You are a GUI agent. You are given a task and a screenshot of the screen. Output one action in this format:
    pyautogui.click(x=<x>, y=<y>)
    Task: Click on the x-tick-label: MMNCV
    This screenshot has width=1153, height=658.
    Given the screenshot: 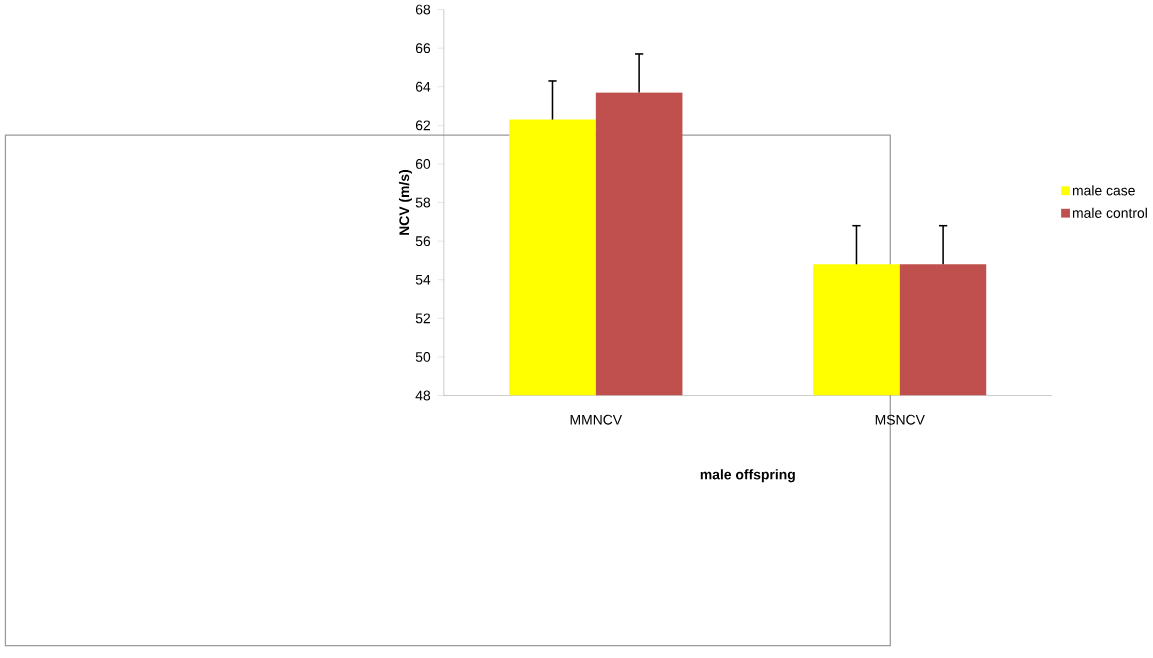 What is the action you would take?
    pyautogui.click(x=596, y=419)
    